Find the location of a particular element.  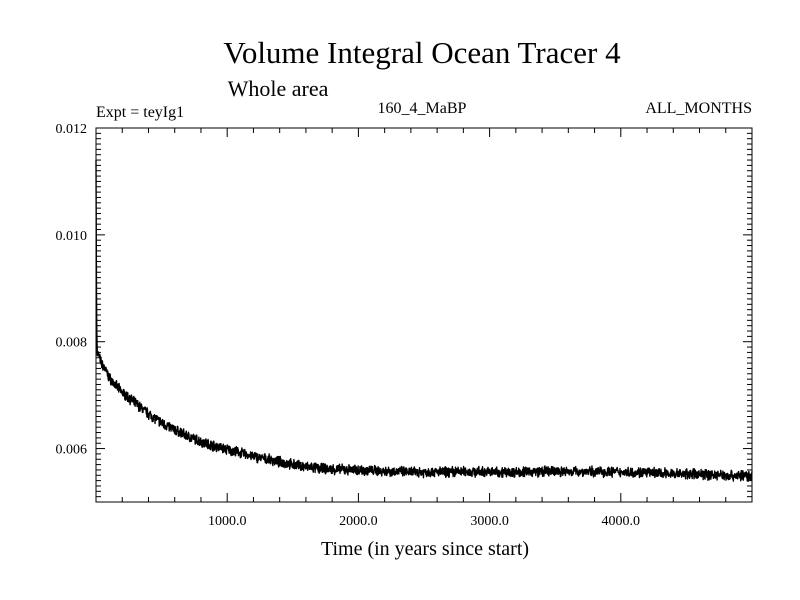

x-axis-label: Time (in years since start) is located at coordinates (425, 549).